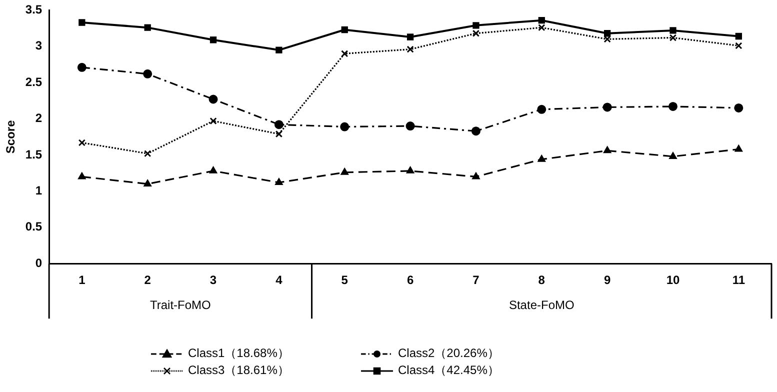 The width and height of the screenshot is (777, 392). Describe the element at coordinates (542, 280) in the screenshot. I see `x-tick-label: 8` at that location.